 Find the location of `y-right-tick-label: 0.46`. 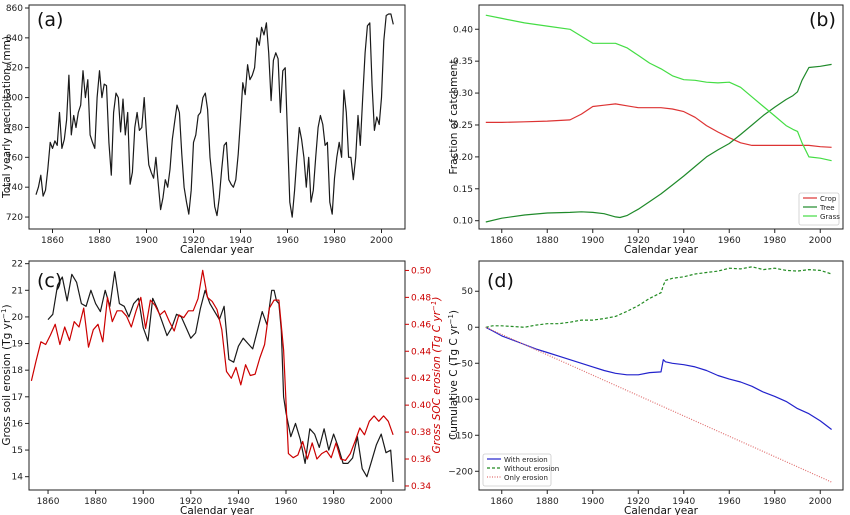

y-right-tick-label: 0.46 is located at coordinates (421, 325).